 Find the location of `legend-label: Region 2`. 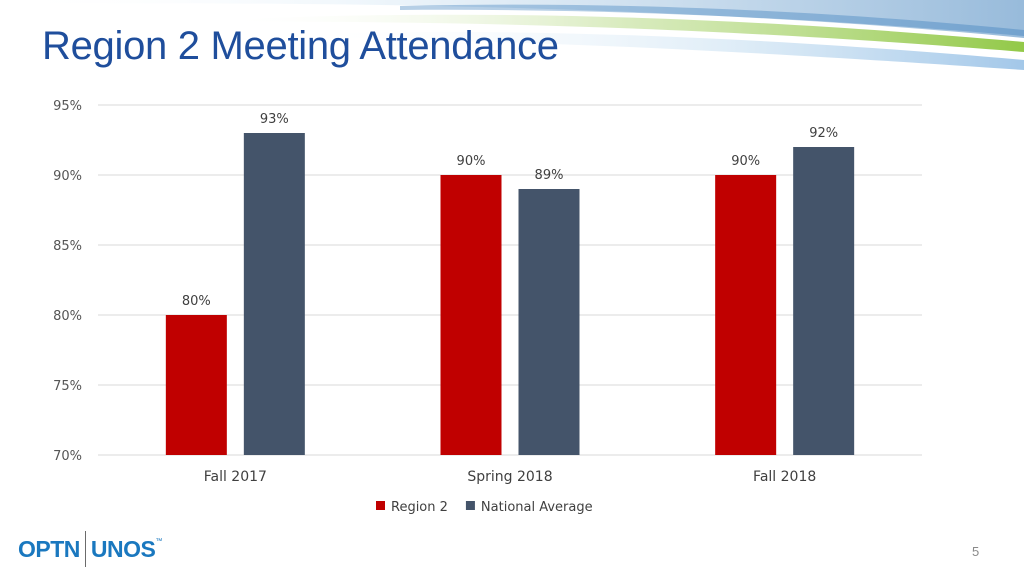

legend-label: Region 2 is located at coordinates (419, 507).